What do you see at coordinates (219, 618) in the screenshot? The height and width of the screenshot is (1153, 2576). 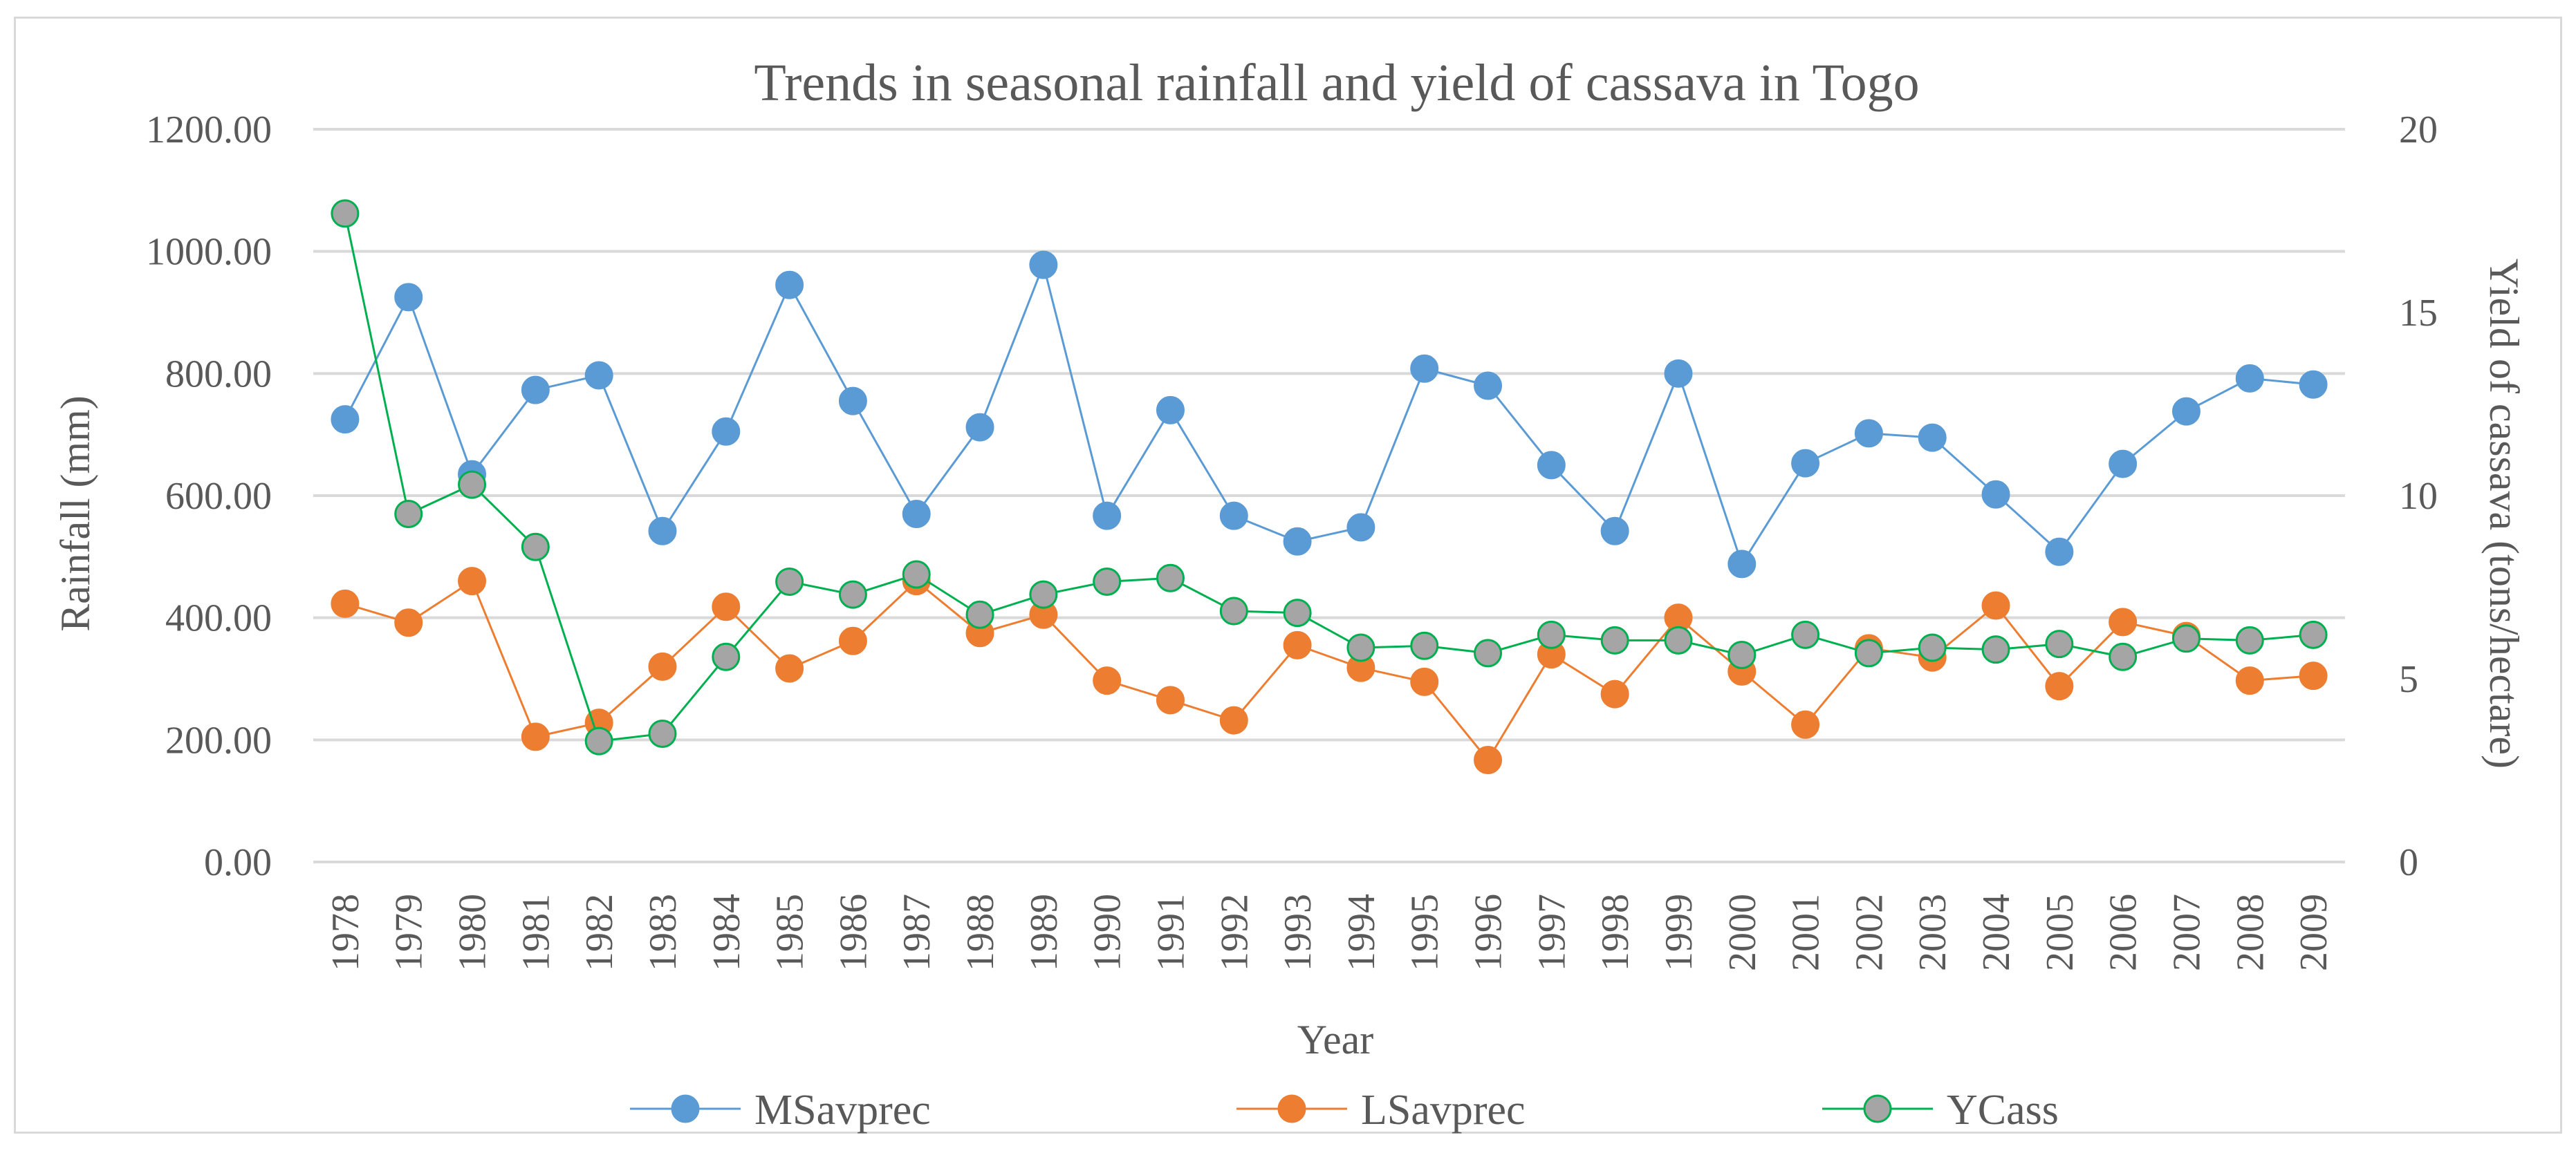 I see `y-tick-label: 400.00` at bounding box center [219, 618].